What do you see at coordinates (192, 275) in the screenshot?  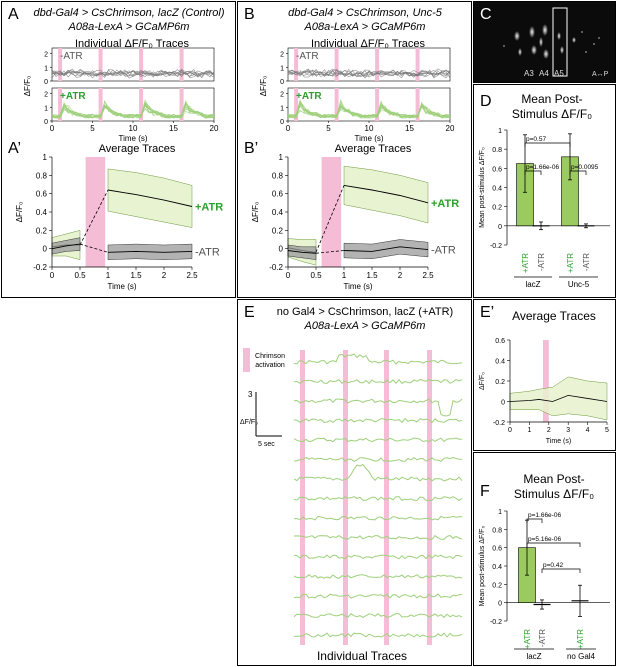 I see `x-tick-label: 2.5` at bounding box center [192, 275].